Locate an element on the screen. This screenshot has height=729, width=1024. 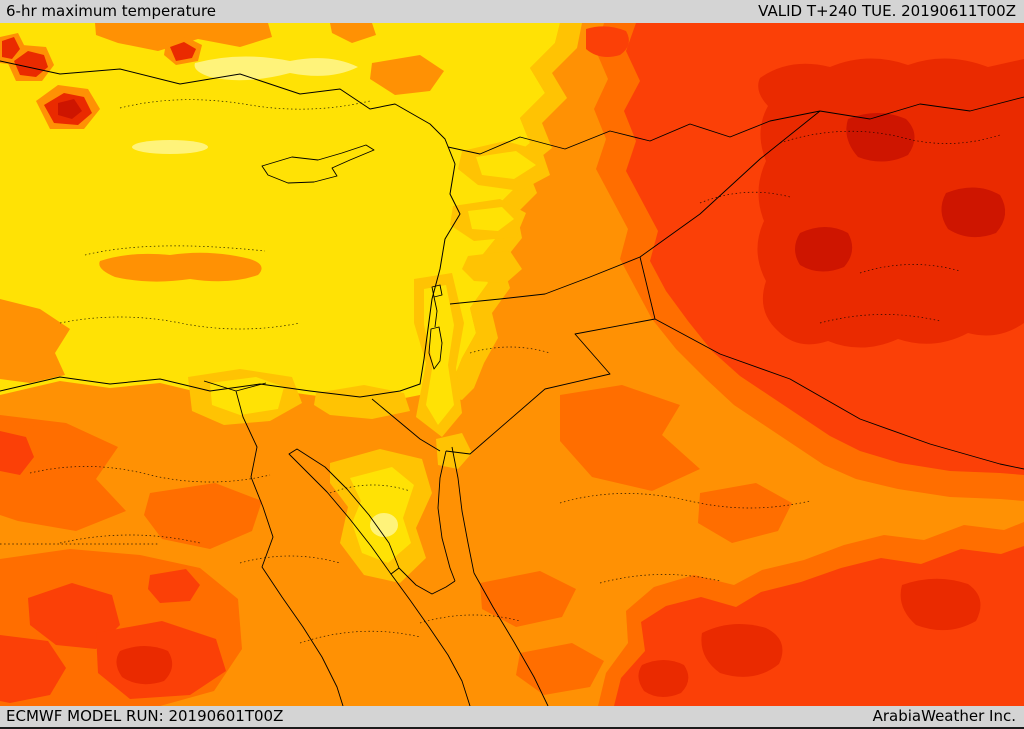
jordan-syria-border is located at coordinates (545, 280).